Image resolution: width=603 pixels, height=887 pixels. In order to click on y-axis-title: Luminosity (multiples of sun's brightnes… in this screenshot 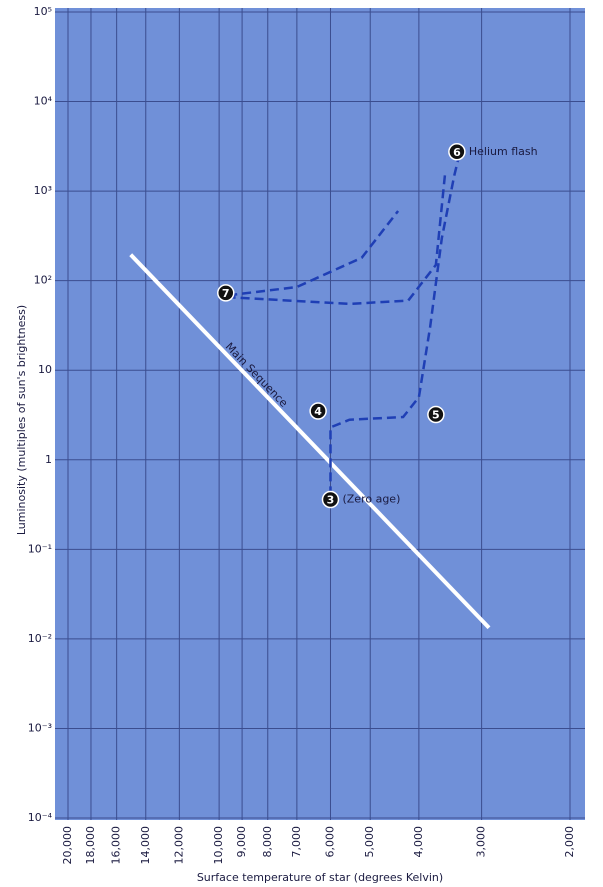, I will do `click(21, 420)`.